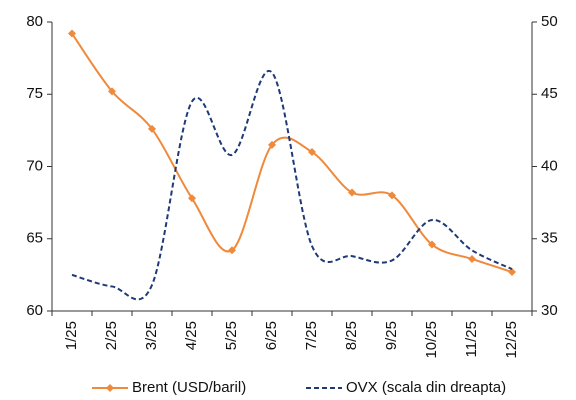 Image resolution: width=576 pixels, height=400 pixels. What do you see at coordinates (231, 335) in the screenshot?
I see `x-tick-label: 5/25` at bounding box center [231, 335].